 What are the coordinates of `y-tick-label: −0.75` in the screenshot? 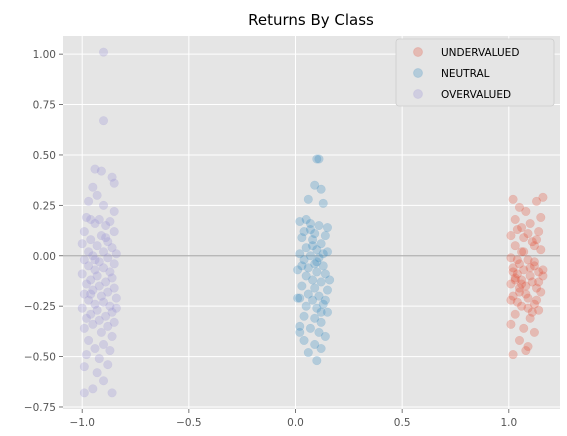 It's located at (40, 408).